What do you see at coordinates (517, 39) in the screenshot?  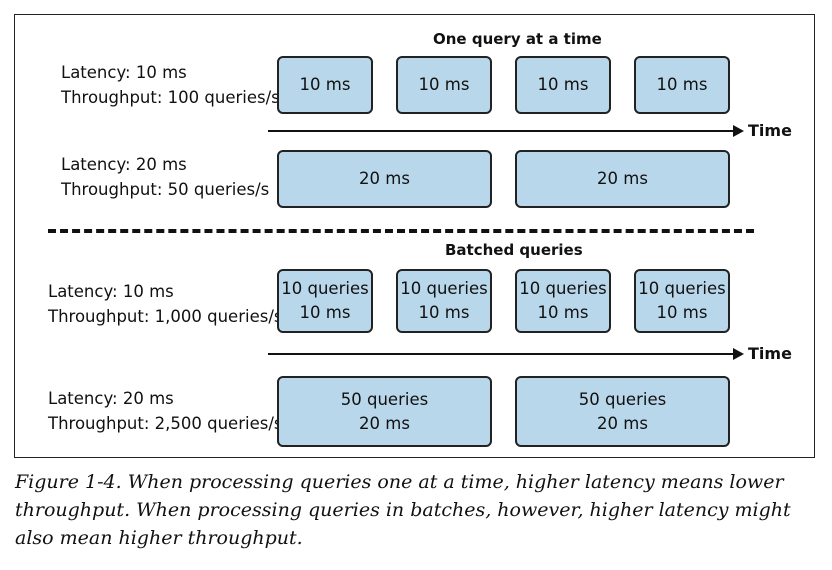 I see `section-title-one-query: One query at a time` at bounding box center [517, 39].